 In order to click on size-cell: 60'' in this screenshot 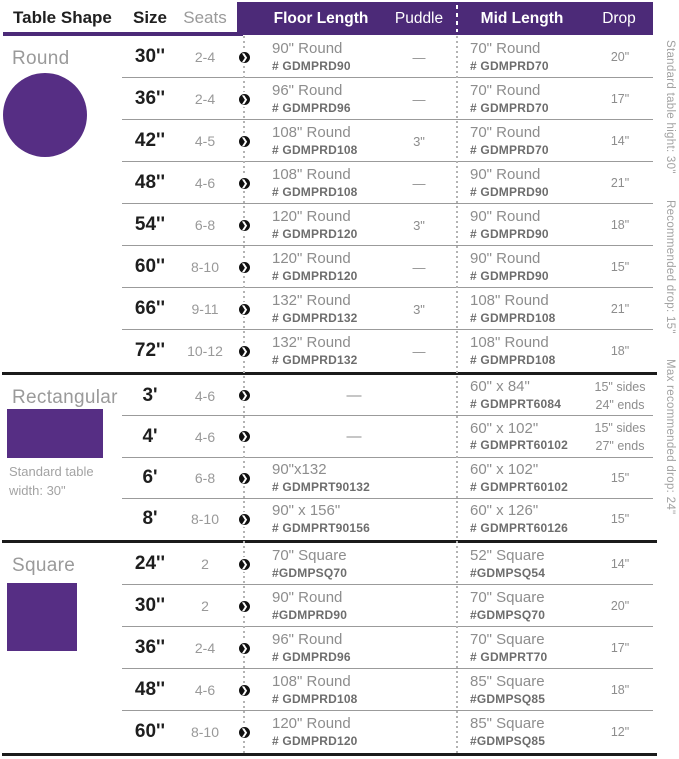, I will do `click(150, 266)`.